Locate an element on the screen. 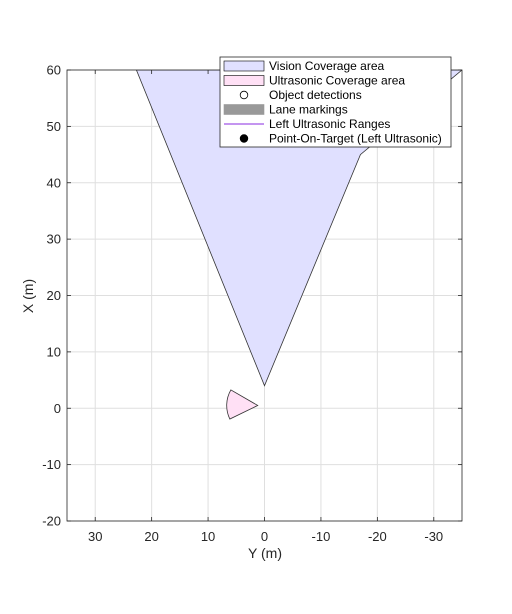  y-tick-label: 20 is located at coordinates (54, 295).